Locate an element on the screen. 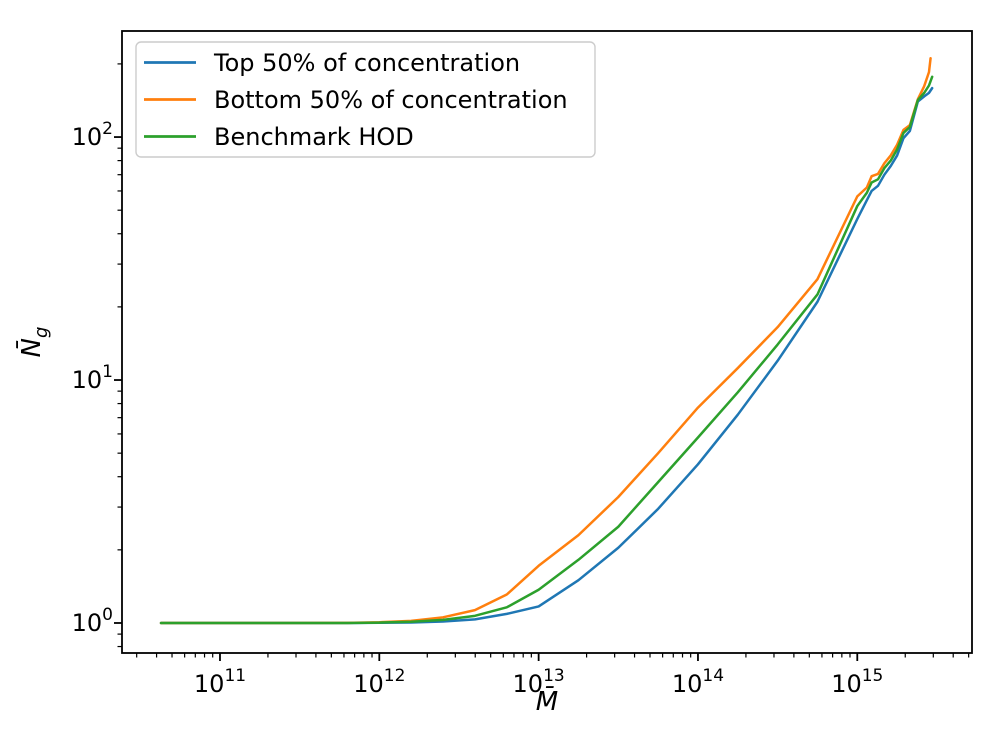  legend-item: Bottom 50% of concentration is located at coordinates (356, 100).